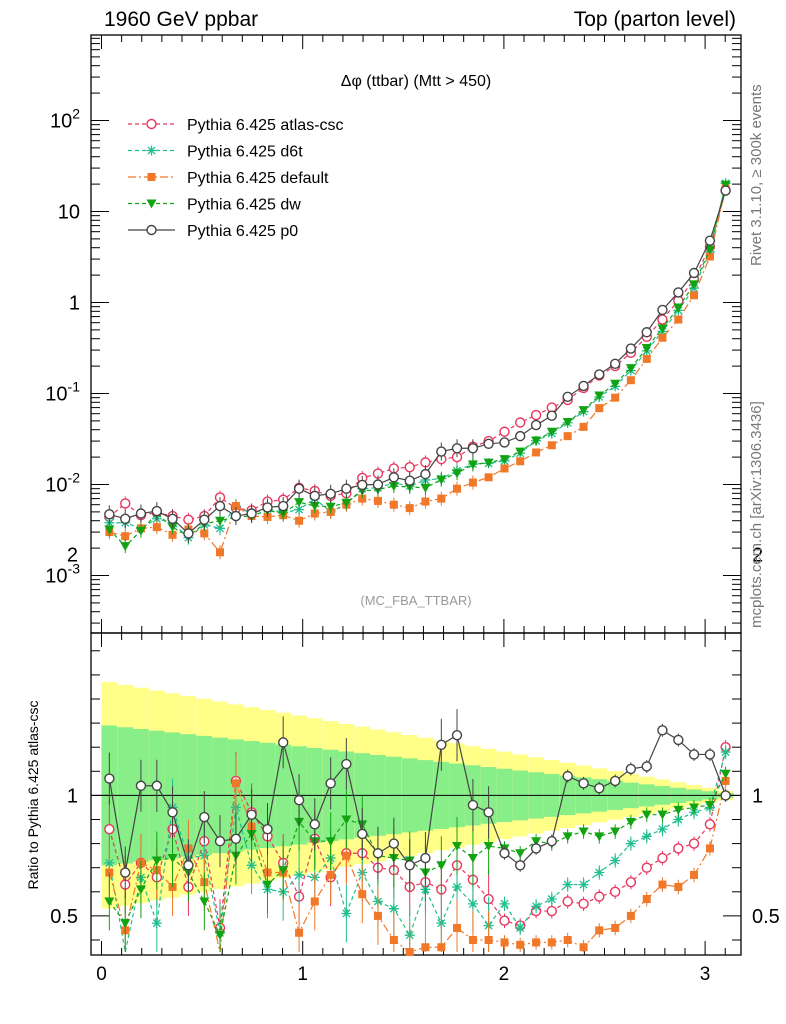 The image size is (786, 1024). I want to click on x-tick-label: 2, so click(504, 974).